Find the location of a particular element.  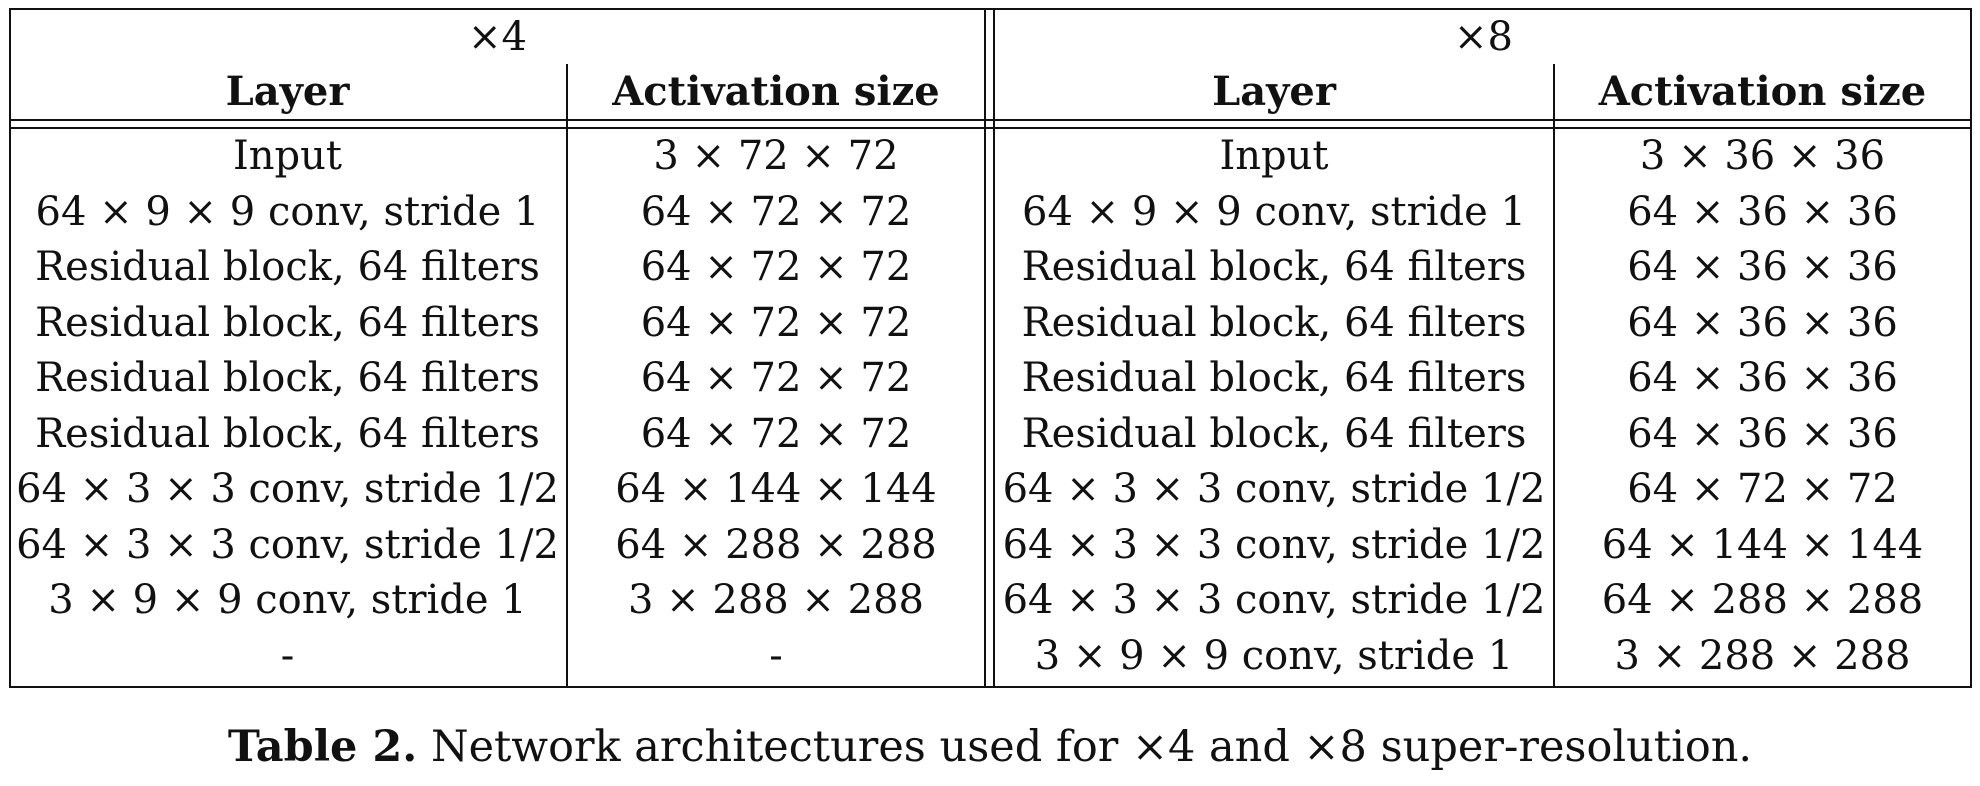

group-title-x8: ×8 is located at coordinates (1483, 37).